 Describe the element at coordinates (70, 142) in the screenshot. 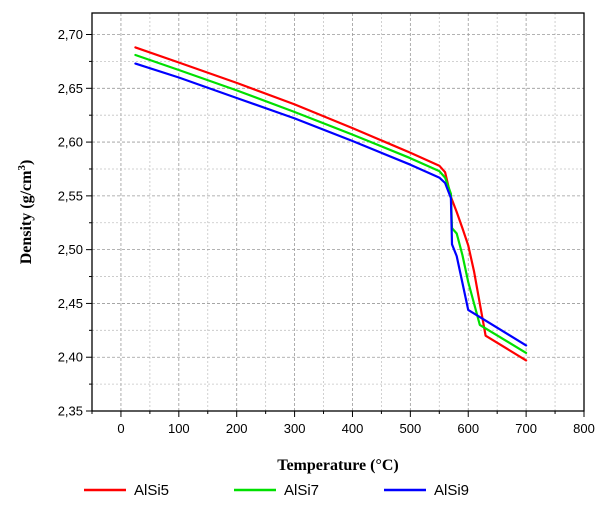

I see `y-tick-label: 2,60` at that location.